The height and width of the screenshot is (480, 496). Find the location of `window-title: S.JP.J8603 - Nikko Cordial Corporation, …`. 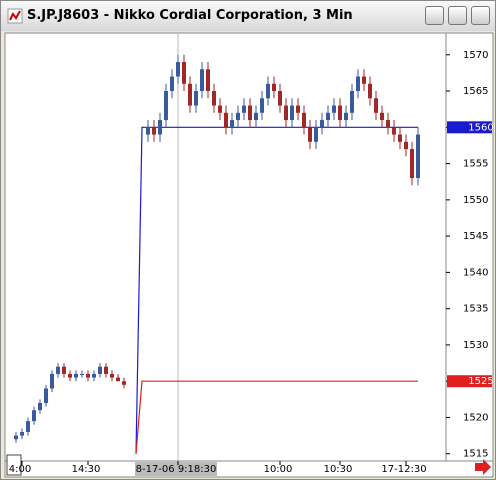

window-title: S.JP.J8603 - Nikko Cordial Corporation, … is located at coordinates (190, 15).